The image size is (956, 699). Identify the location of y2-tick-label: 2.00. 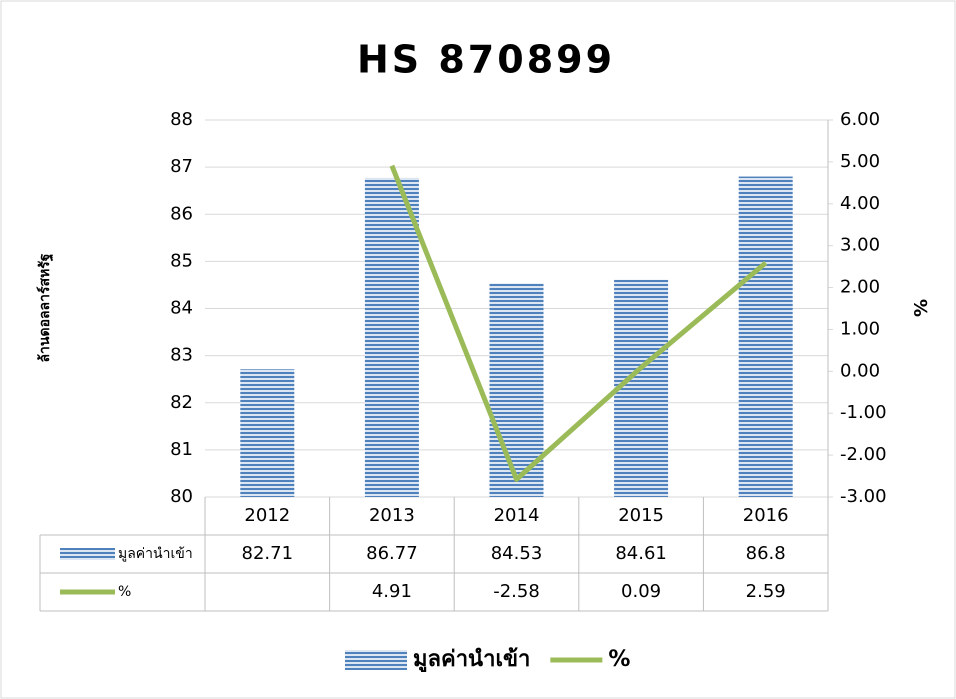
(860, 287).